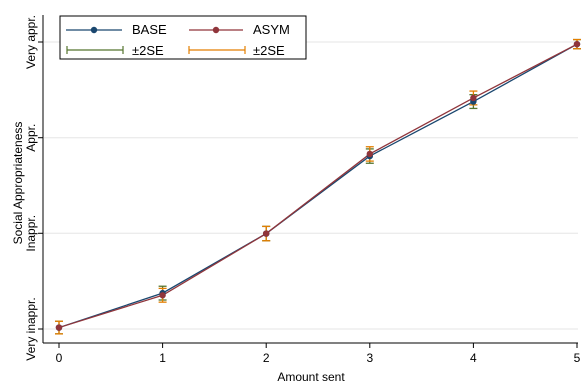  I want to click on x-tick-label: 1, so click(162, 358).